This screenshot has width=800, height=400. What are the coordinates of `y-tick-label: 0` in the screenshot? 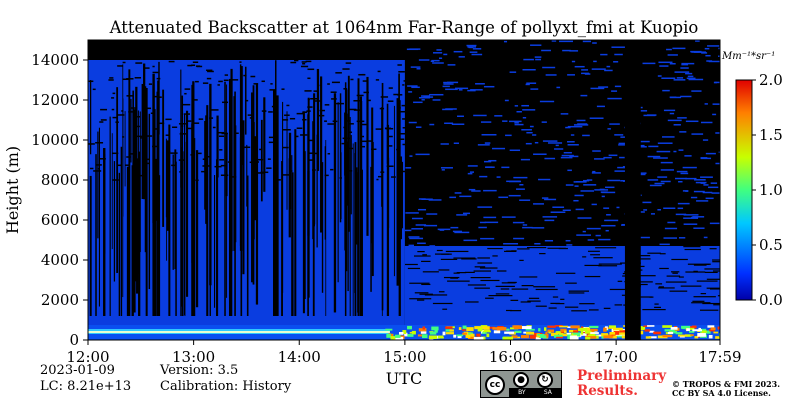 It's located at (74, 340).